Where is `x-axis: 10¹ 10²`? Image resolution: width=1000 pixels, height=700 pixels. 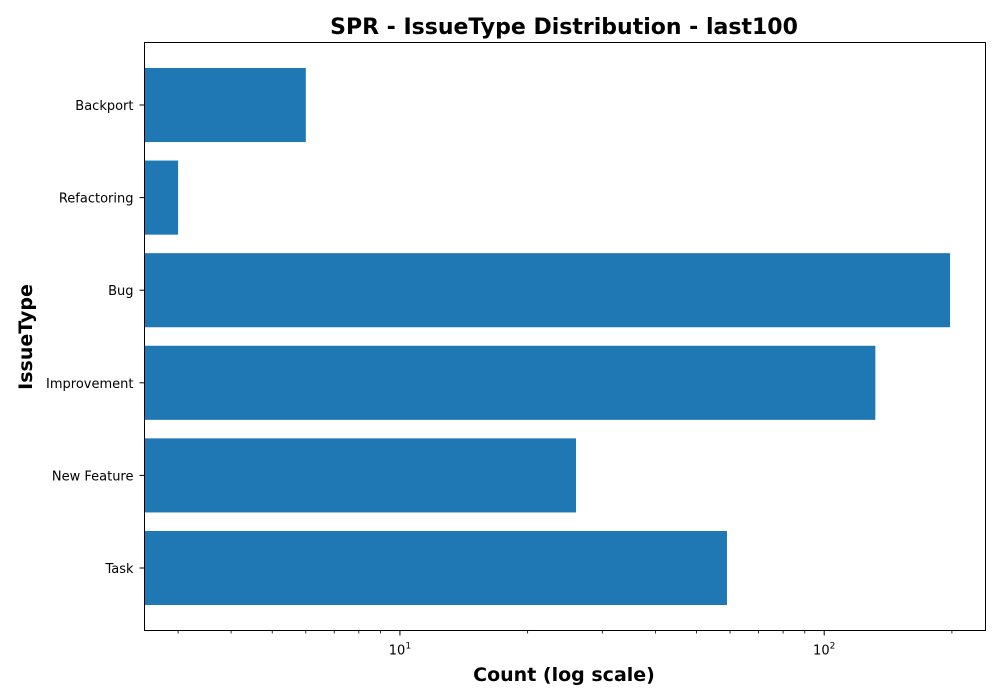
x-axis: 10¹ 10² is located at coordinates (565, 644).